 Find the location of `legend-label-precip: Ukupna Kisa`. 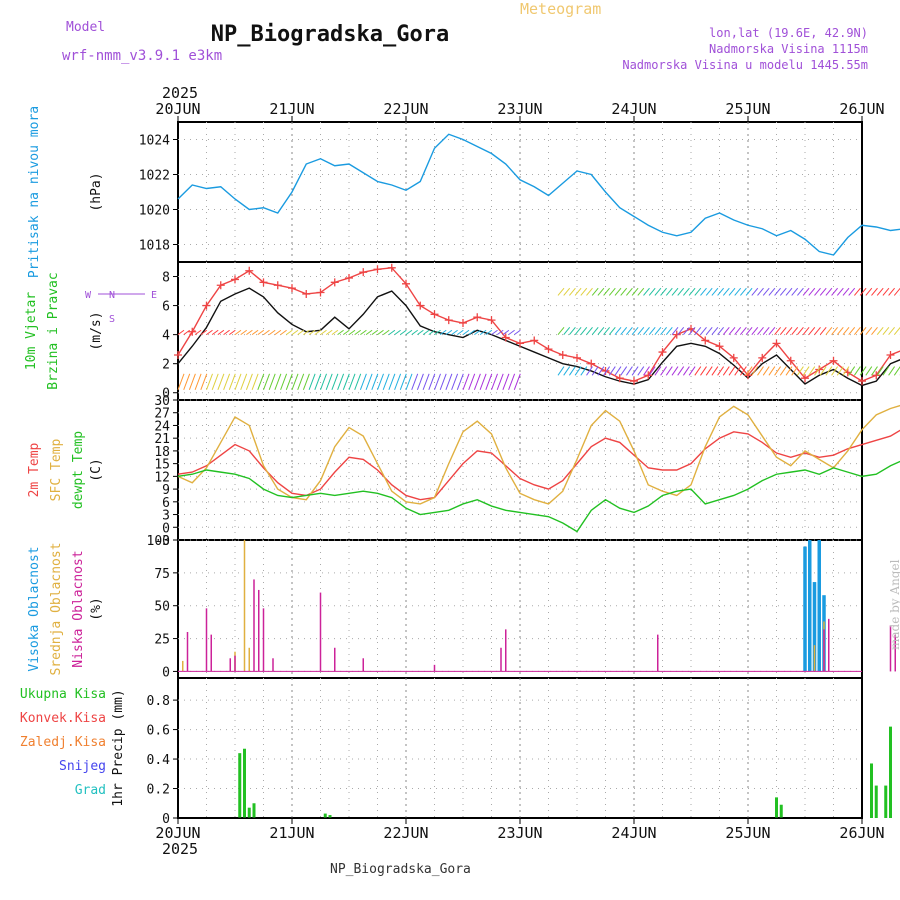

legend-label-precip: Ukupna Kisa is located at coordinates (63, 694).